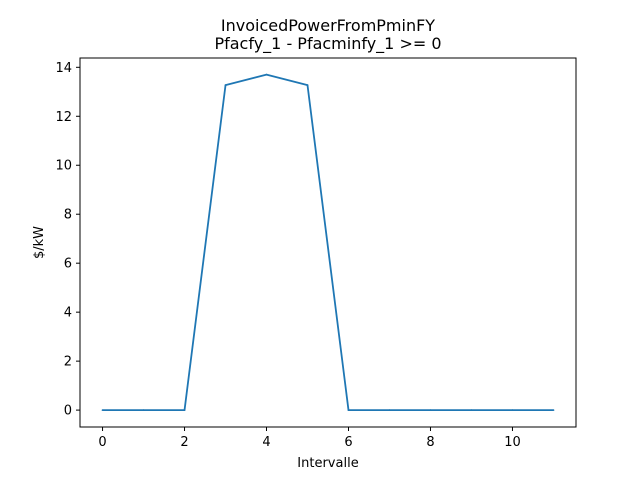  What do you see at coordinates (68, 215) in the screenshot?
I see `y-tick-label: 8` at bounding box center [68, 215].